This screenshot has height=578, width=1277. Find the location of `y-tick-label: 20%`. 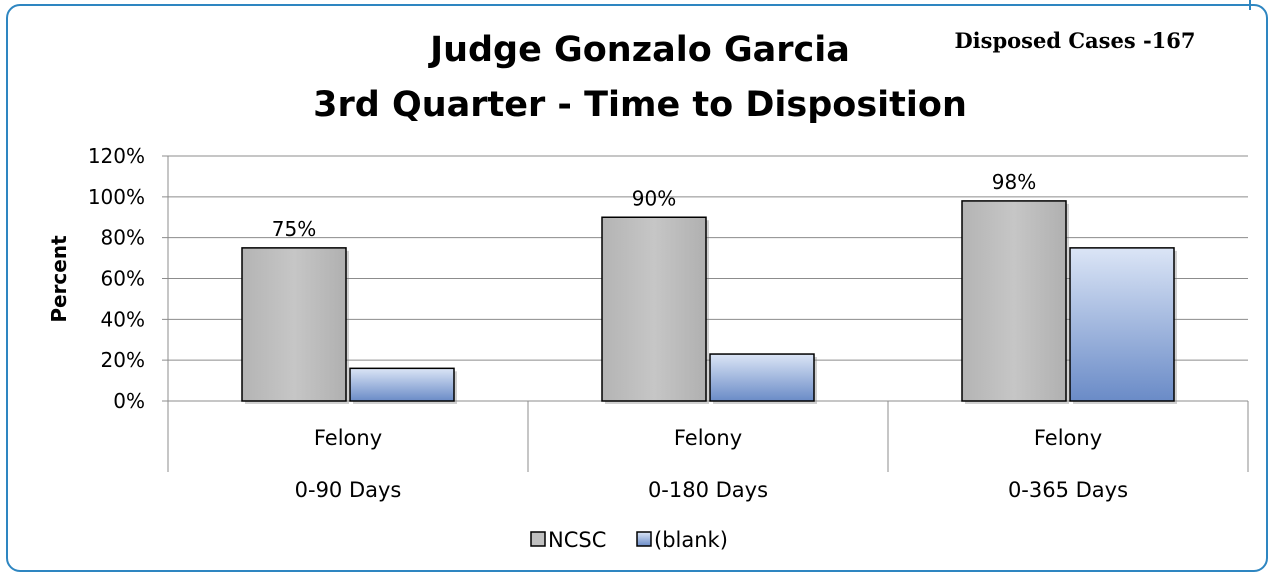

y-tick-label: 20% is located at coordinates (123, 360).